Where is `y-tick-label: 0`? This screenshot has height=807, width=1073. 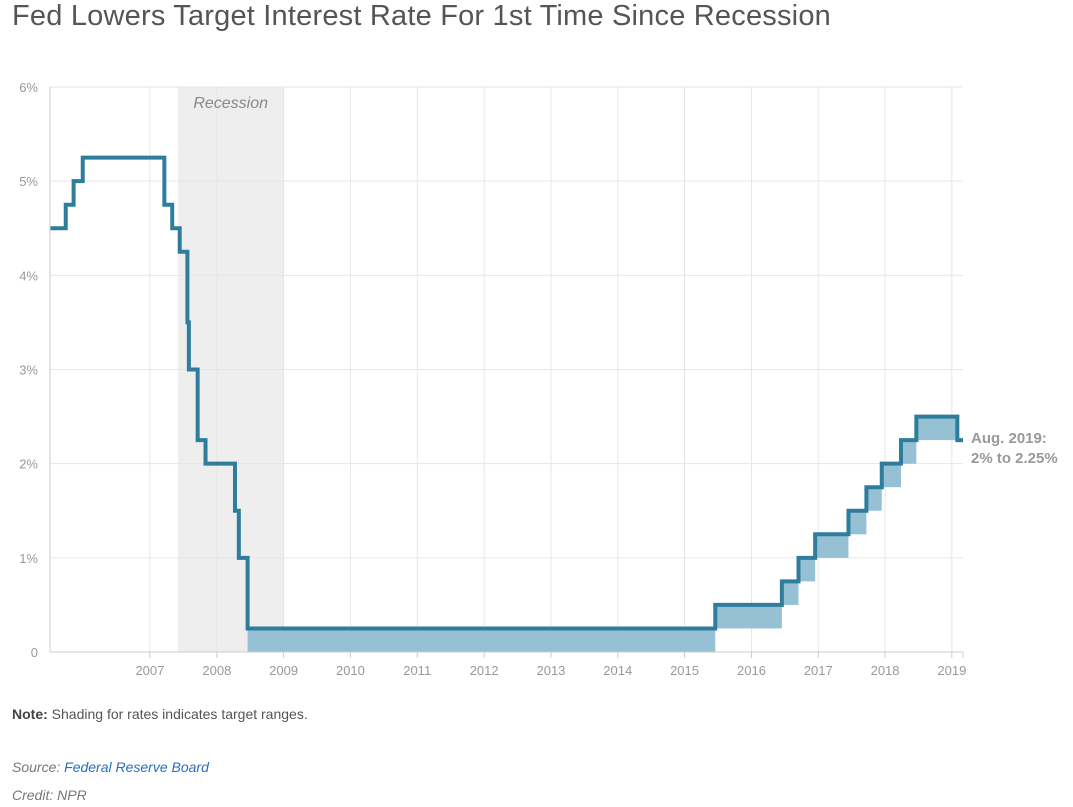 y-tick-label: 0 is located at coordinates (34, 652).